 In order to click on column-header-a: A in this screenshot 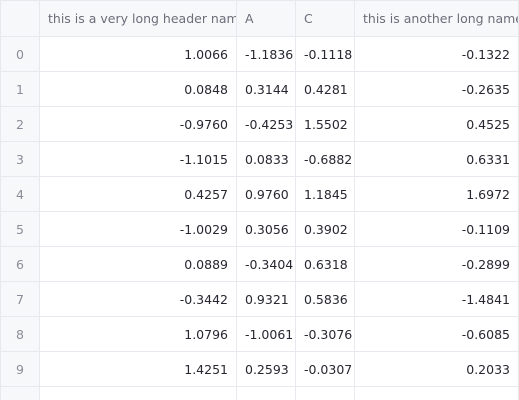, I will do `click(266, 18)`.